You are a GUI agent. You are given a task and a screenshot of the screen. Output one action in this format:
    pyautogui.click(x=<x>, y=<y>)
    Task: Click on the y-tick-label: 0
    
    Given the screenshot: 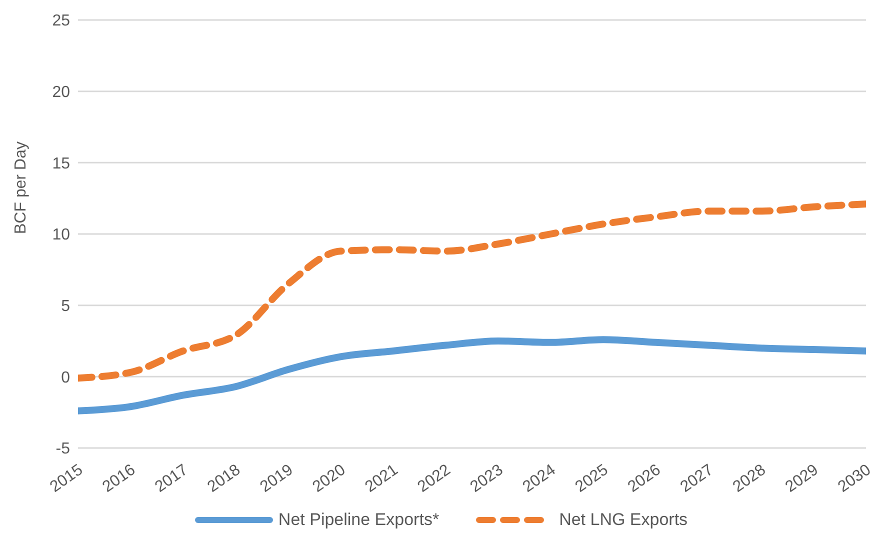 What is the action you would take?
    pyautogui.click(x=65, y=377)
    